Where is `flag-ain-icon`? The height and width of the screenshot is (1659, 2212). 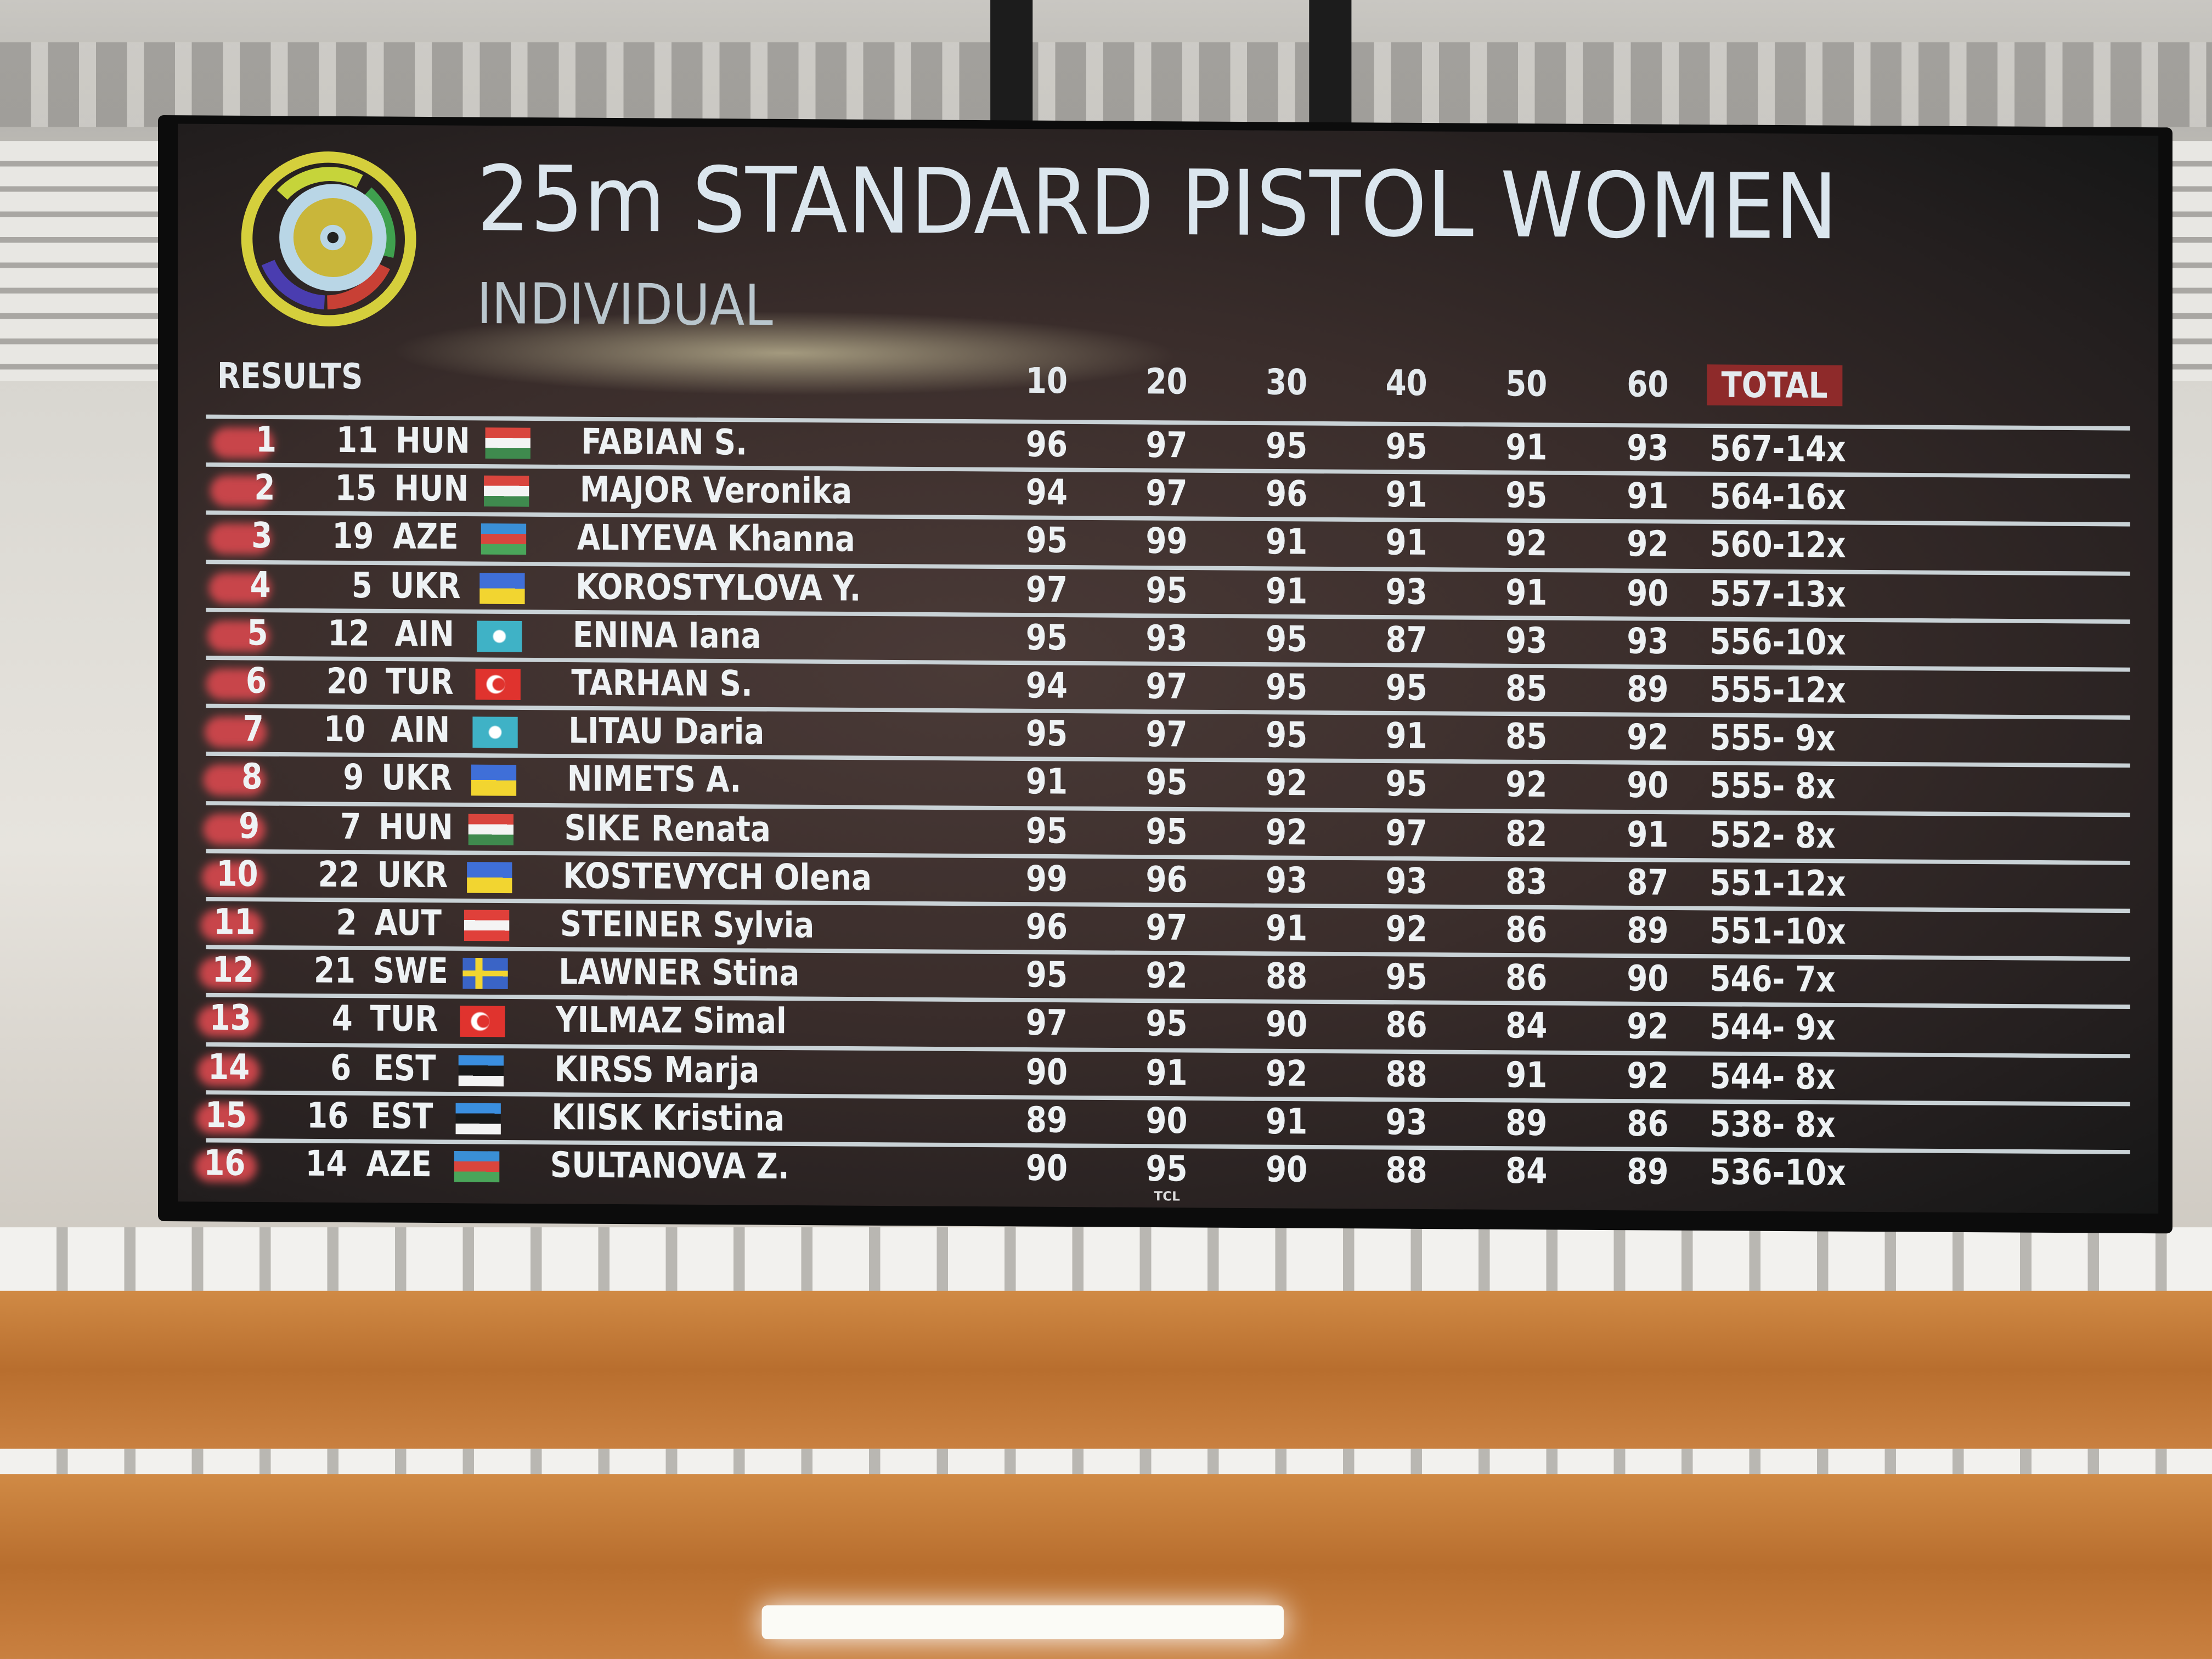 flag-ain-icon is located at coordinates (499, 636).